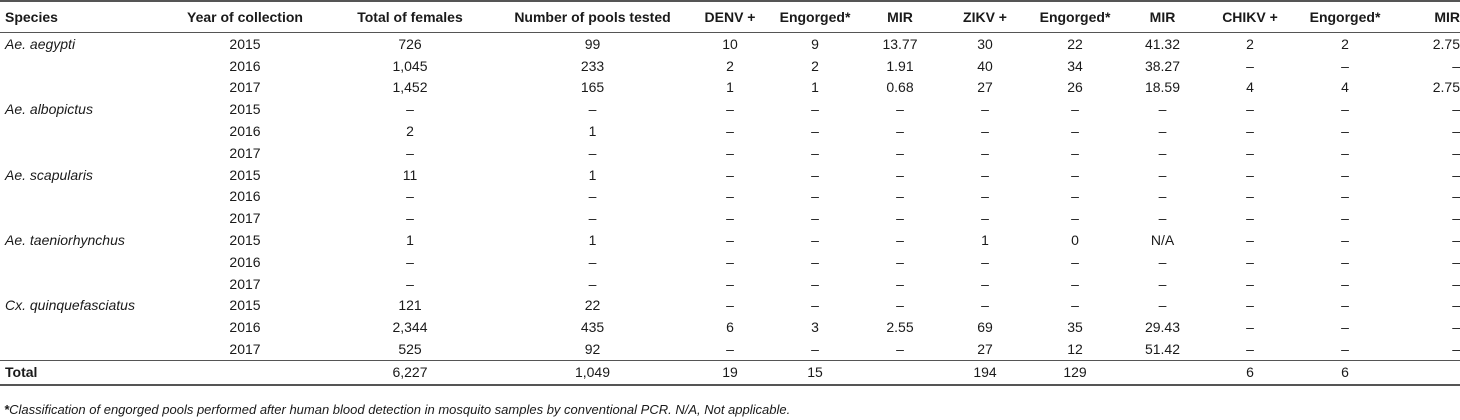  I want to click on total-zikv-positive: 194, so click(985, 372).